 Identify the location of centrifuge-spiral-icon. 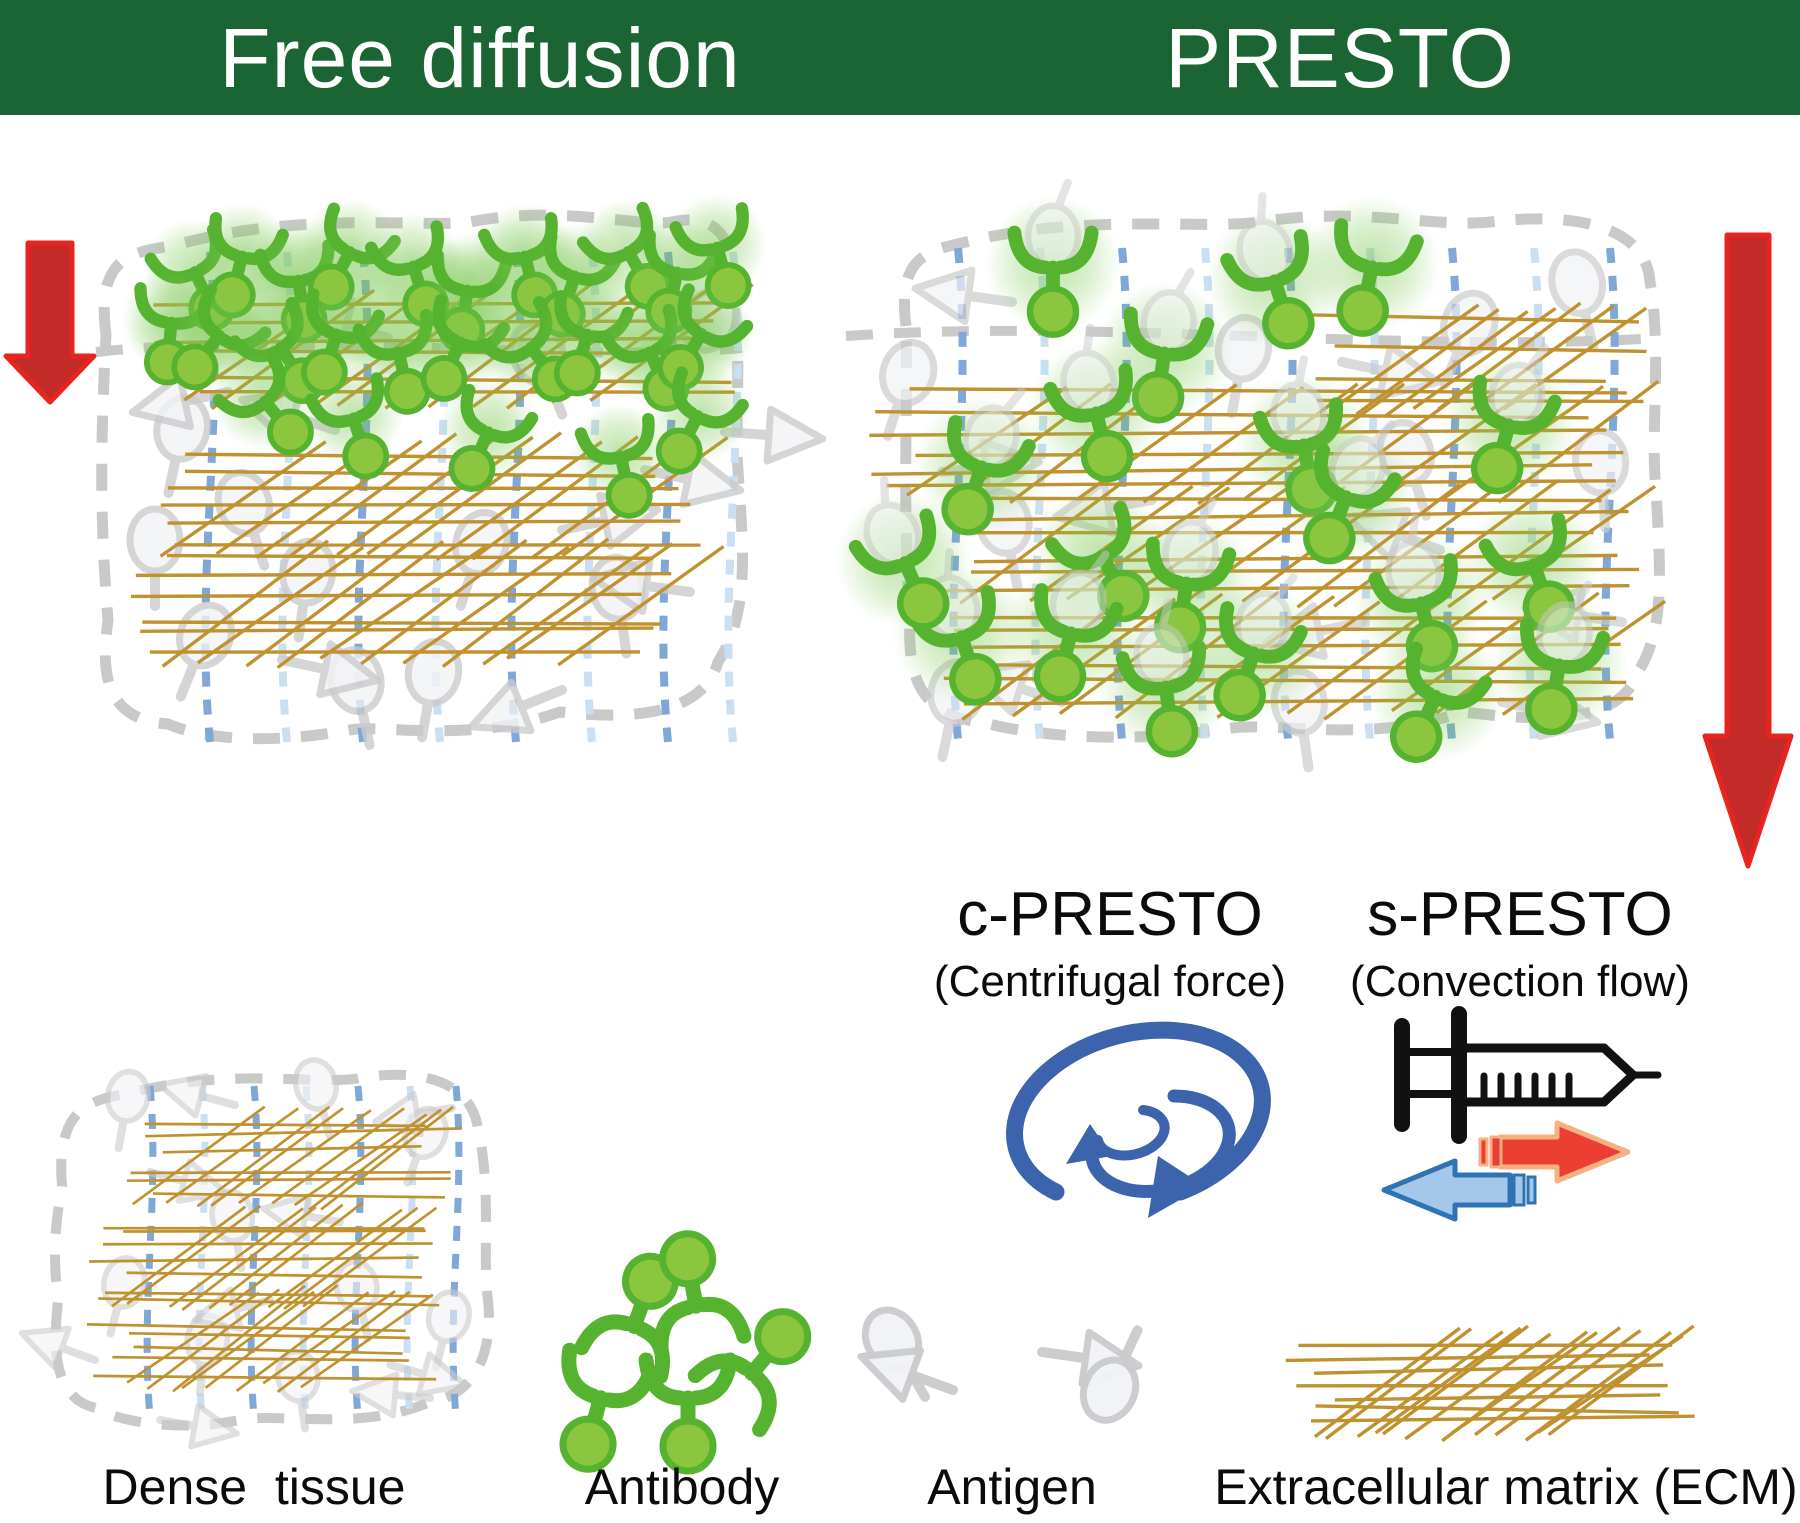
(1138, 1119).